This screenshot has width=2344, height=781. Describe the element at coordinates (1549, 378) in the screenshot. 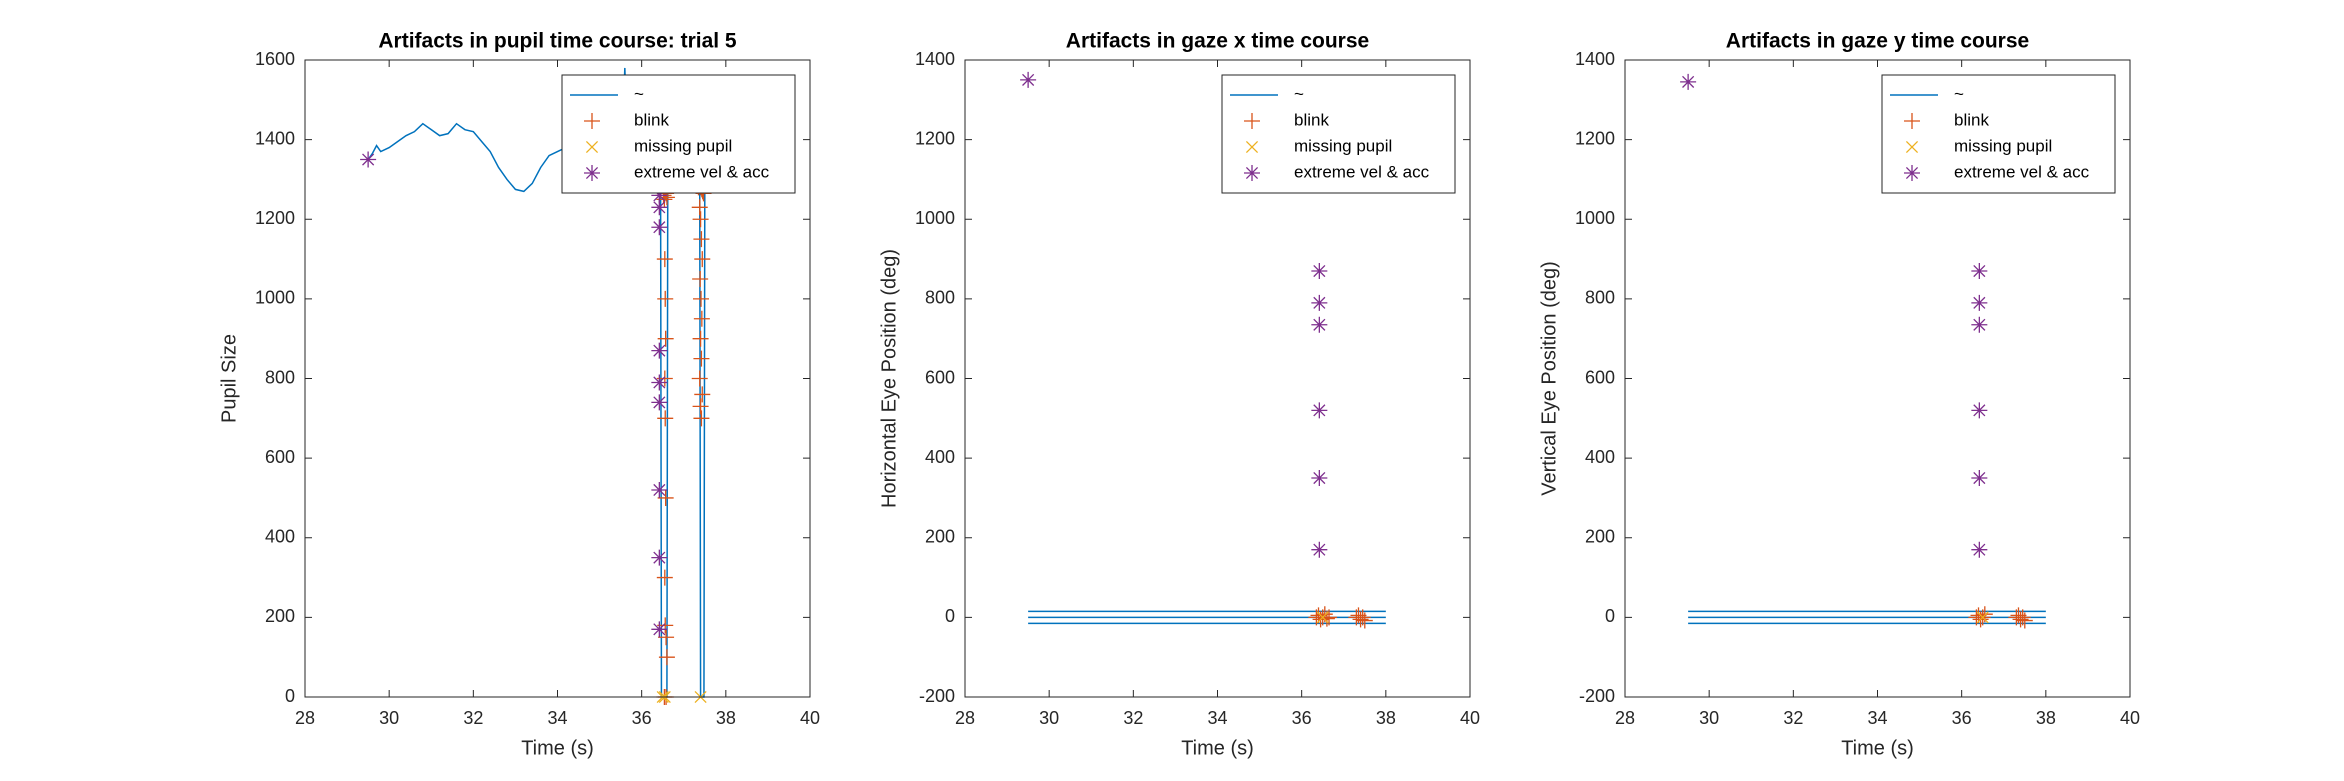

I see `y-axis-label: Vertical Eye Position (deg)` at that location.